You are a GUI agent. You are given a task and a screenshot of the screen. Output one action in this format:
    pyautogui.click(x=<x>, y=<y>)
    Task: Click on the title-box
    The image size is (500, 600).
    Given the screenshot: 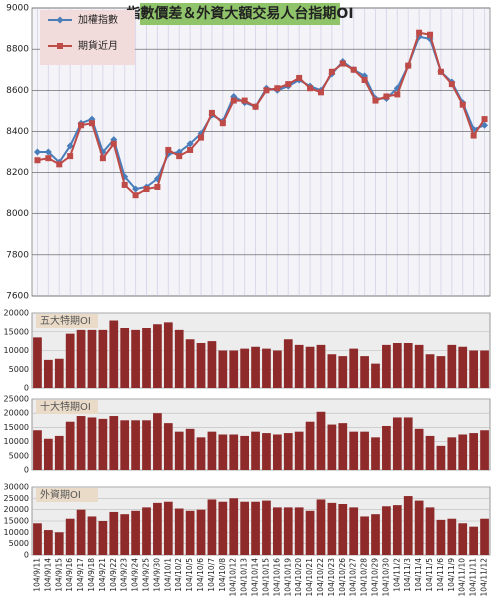 What is the action you would take?
    pyautogui.click(x=240, y=14)
    